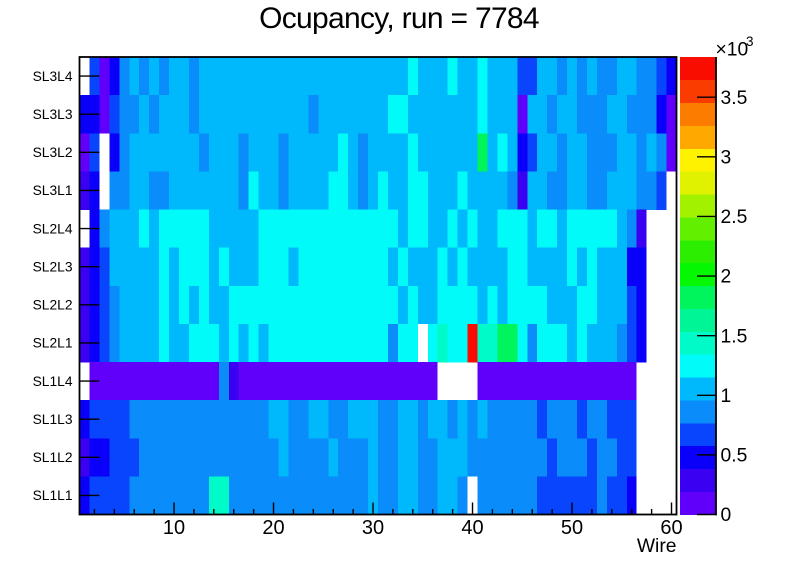 Image resolution: width=796 pixels, height=572 pixels. Describe the element at coordinates (671, 528) in the screenshot. I see `svg-text: 60` at that location.